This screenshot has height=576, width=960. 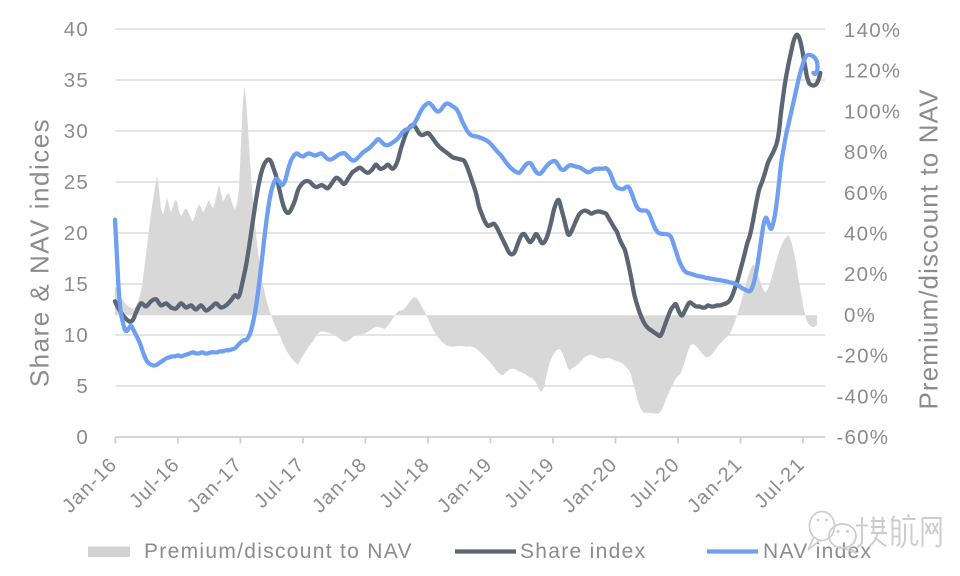 What do you see at coordinates (866, 234) in the screenshot?
I see `svg-text: 40%` at bounding box center [866, 234].